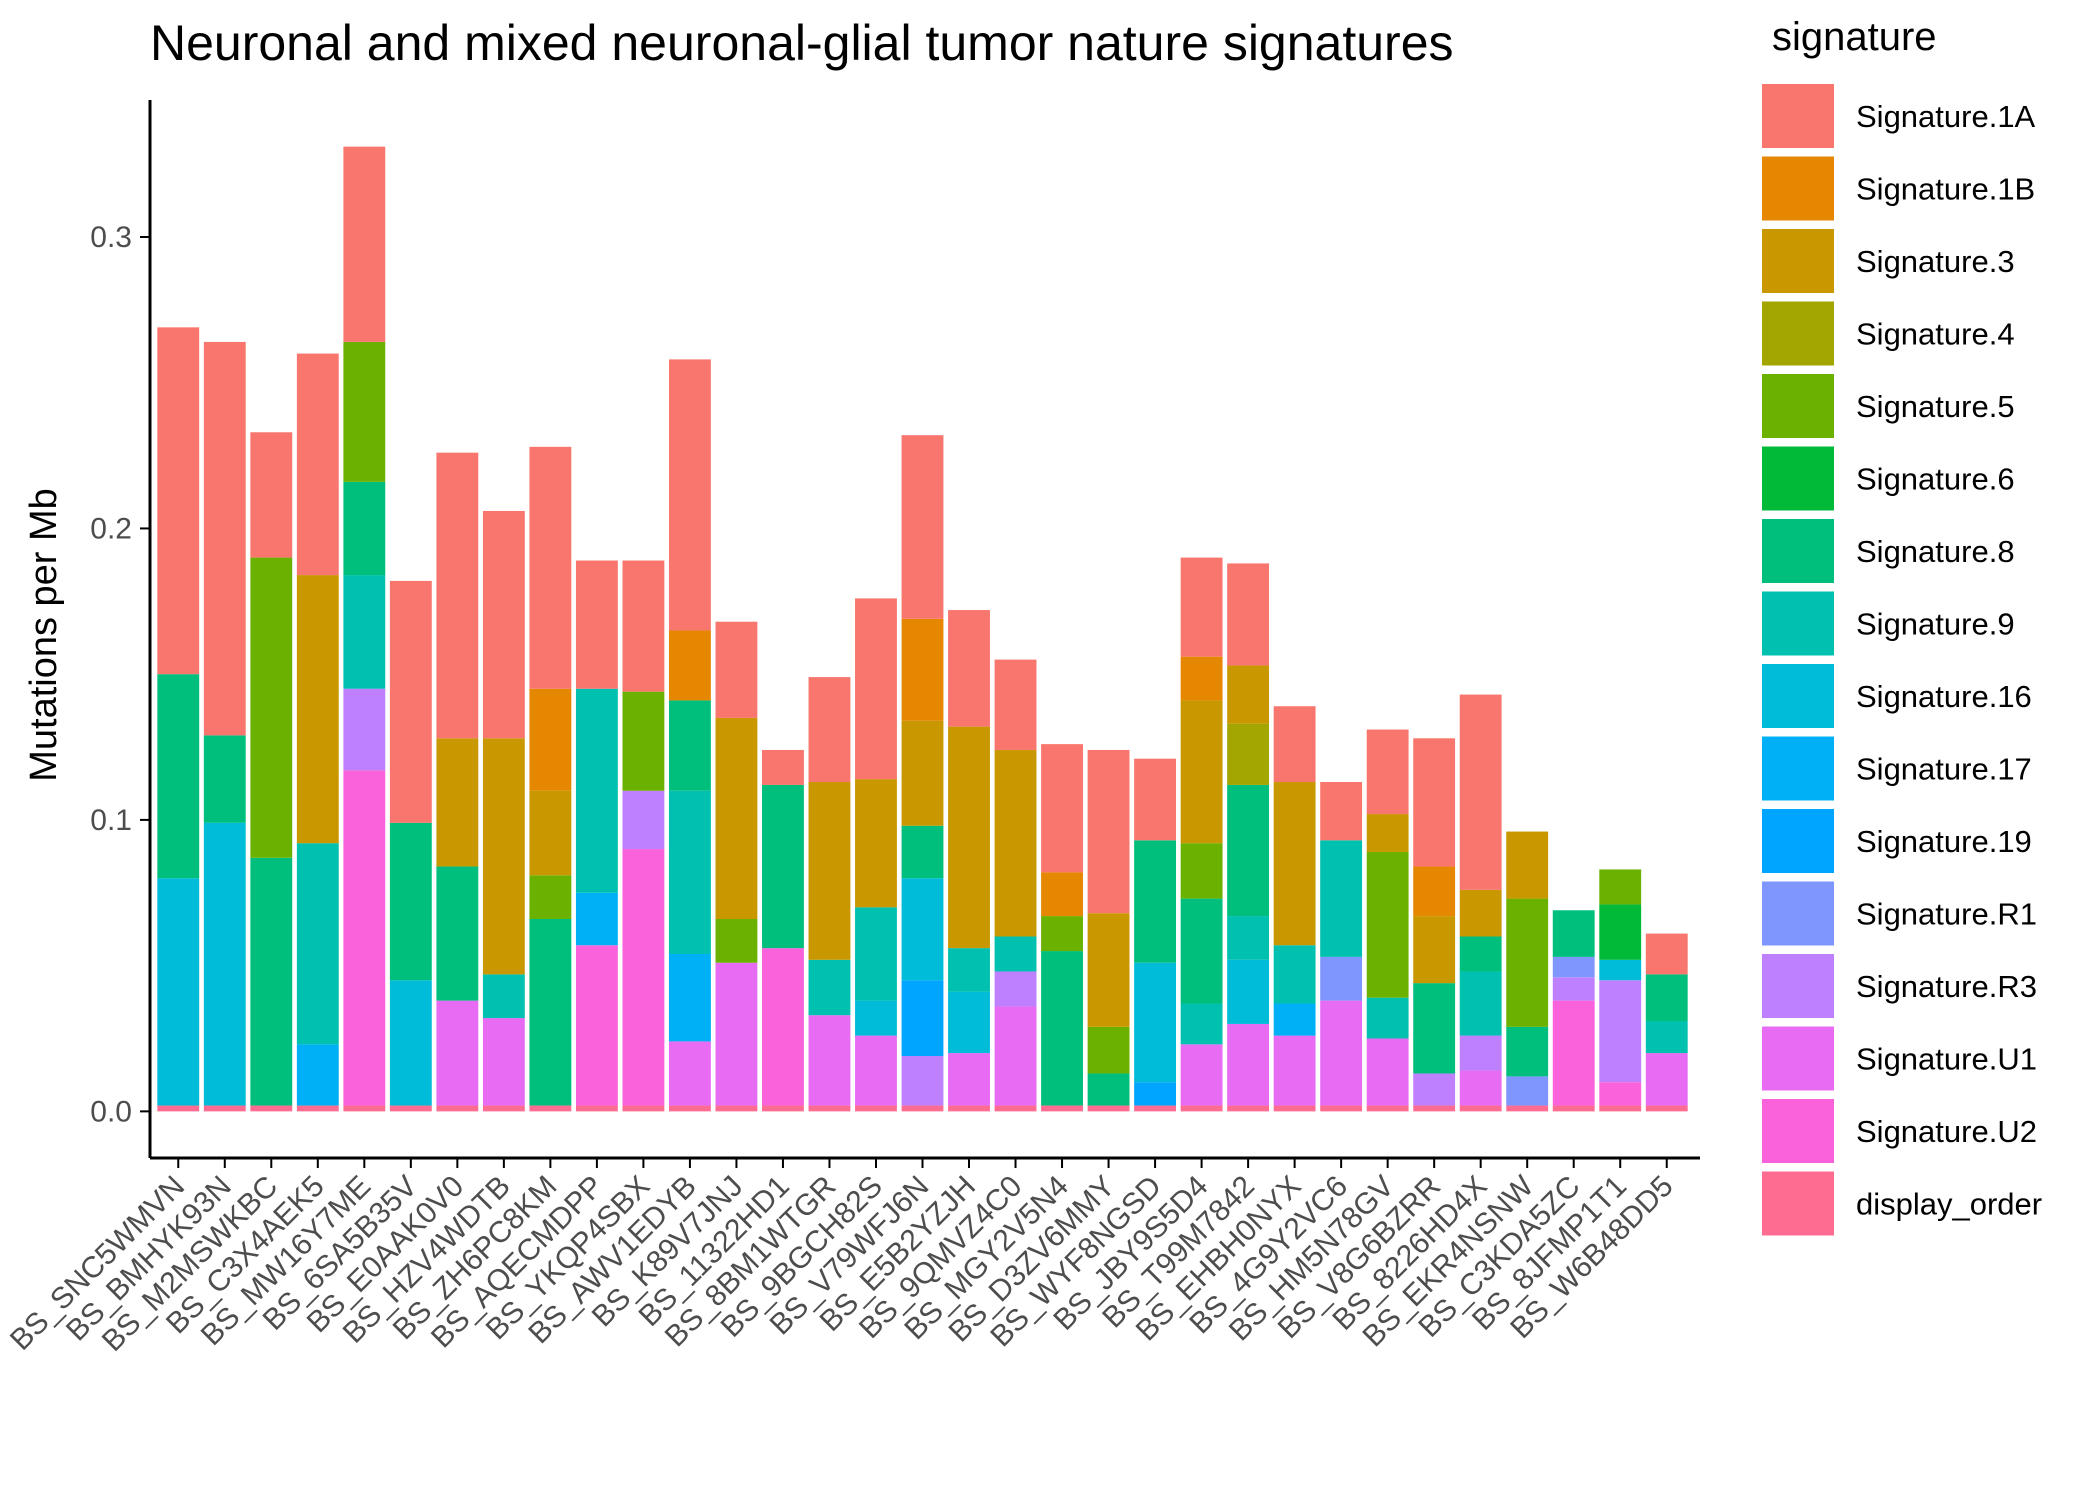  I want to click on bar-segment-signature-9-bs_hm5n78gv, so click(1387, 1018).